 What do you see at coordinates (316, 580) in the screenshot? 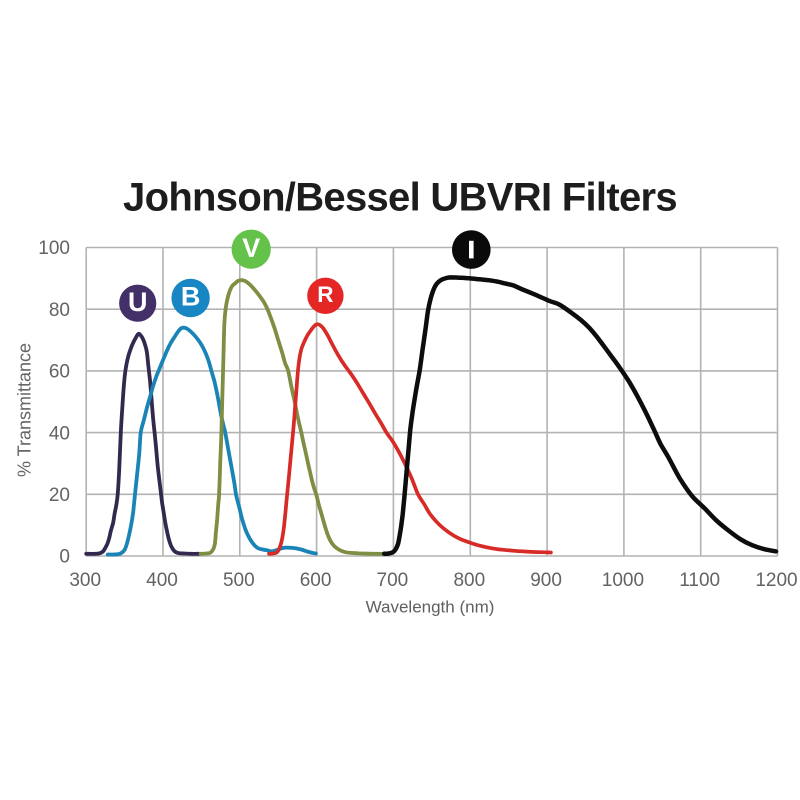
I see `svg-text: 600` at bounding box center [316, 580].